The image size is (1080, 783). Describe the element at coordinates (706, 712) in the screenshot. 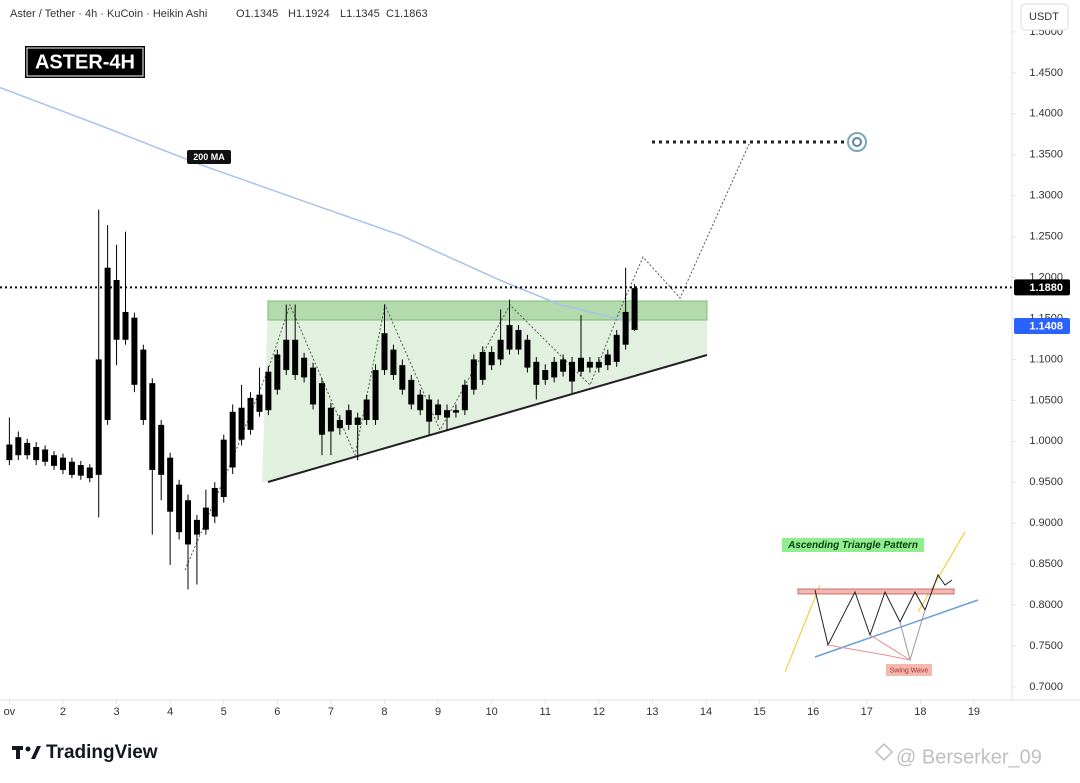

I see `x-tick-label: 14` at that location.